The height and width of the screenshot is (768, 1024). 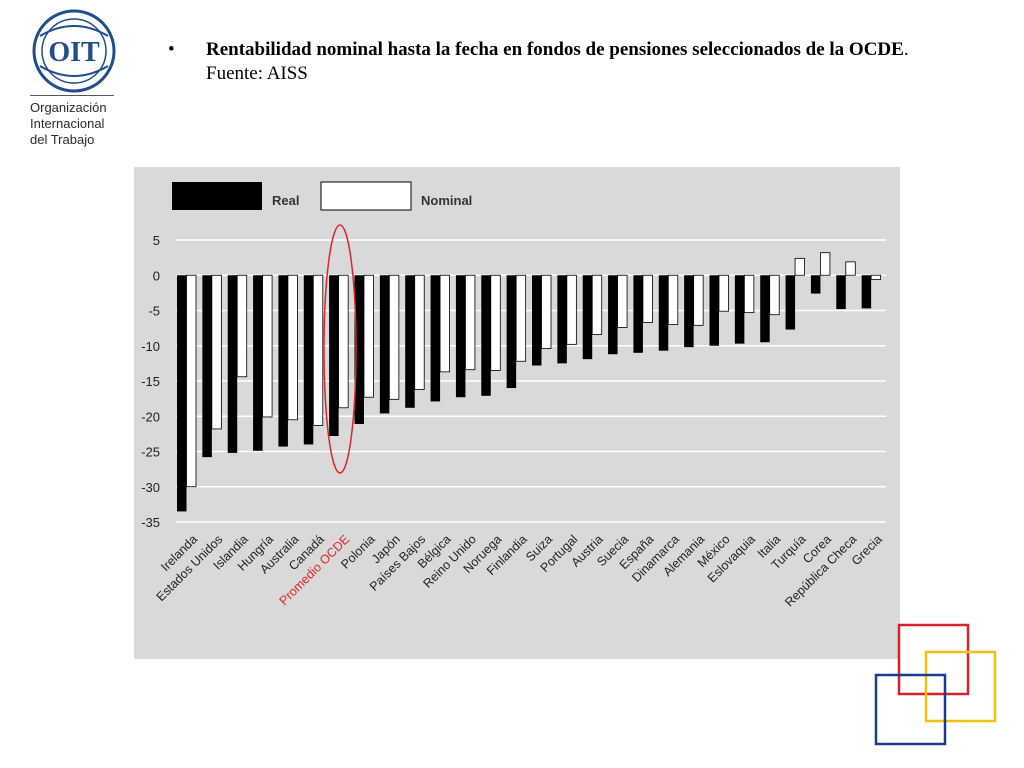 I want to click on decorative-squares, so click(x=935, y=684).